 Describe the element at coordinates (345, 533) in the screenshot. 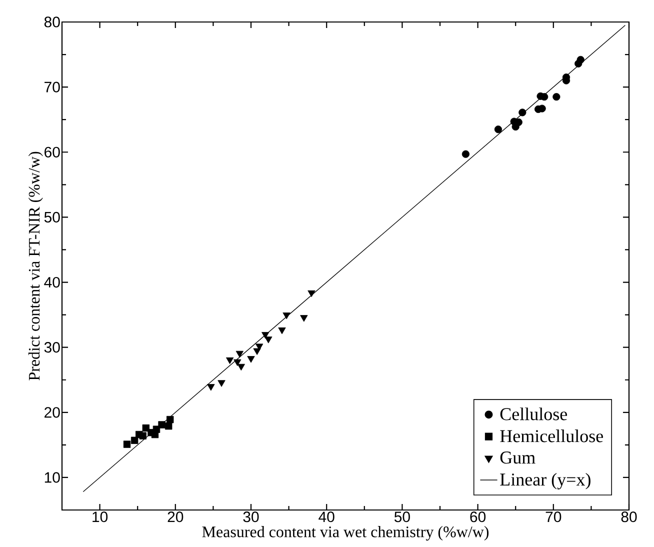

I see `x-axis-title: Measured content via wet chemistry (%w/w)` at that location.